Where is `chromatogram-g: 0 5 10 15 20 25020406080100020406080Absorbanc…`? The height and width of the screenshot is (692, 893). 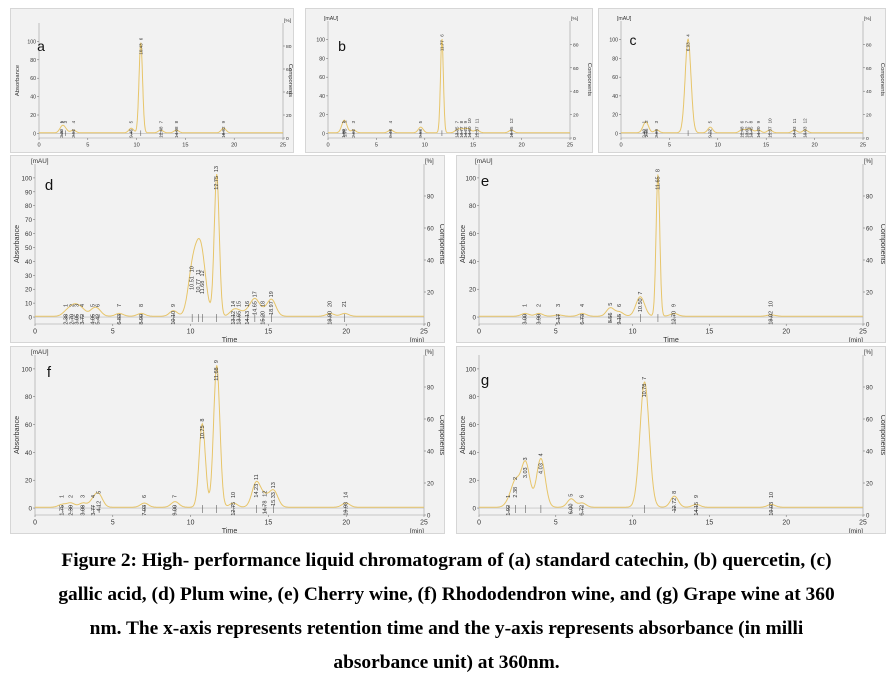
chromatogram-g: 0 5 10 15 20 25020406080100020406080Absorbanc… is located at coordinates (672, 441).